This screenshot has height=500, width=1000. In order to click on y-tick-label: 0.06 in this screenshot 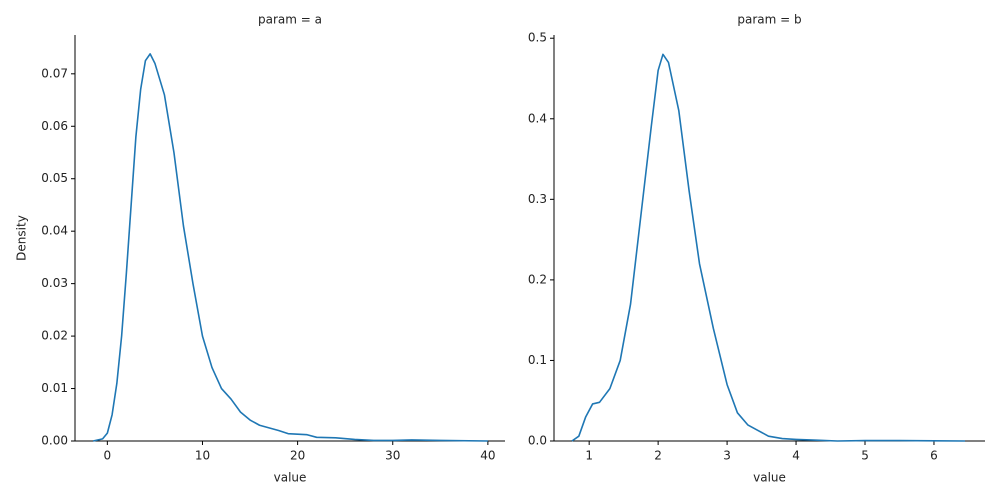, I will do `click(54, 126)`.